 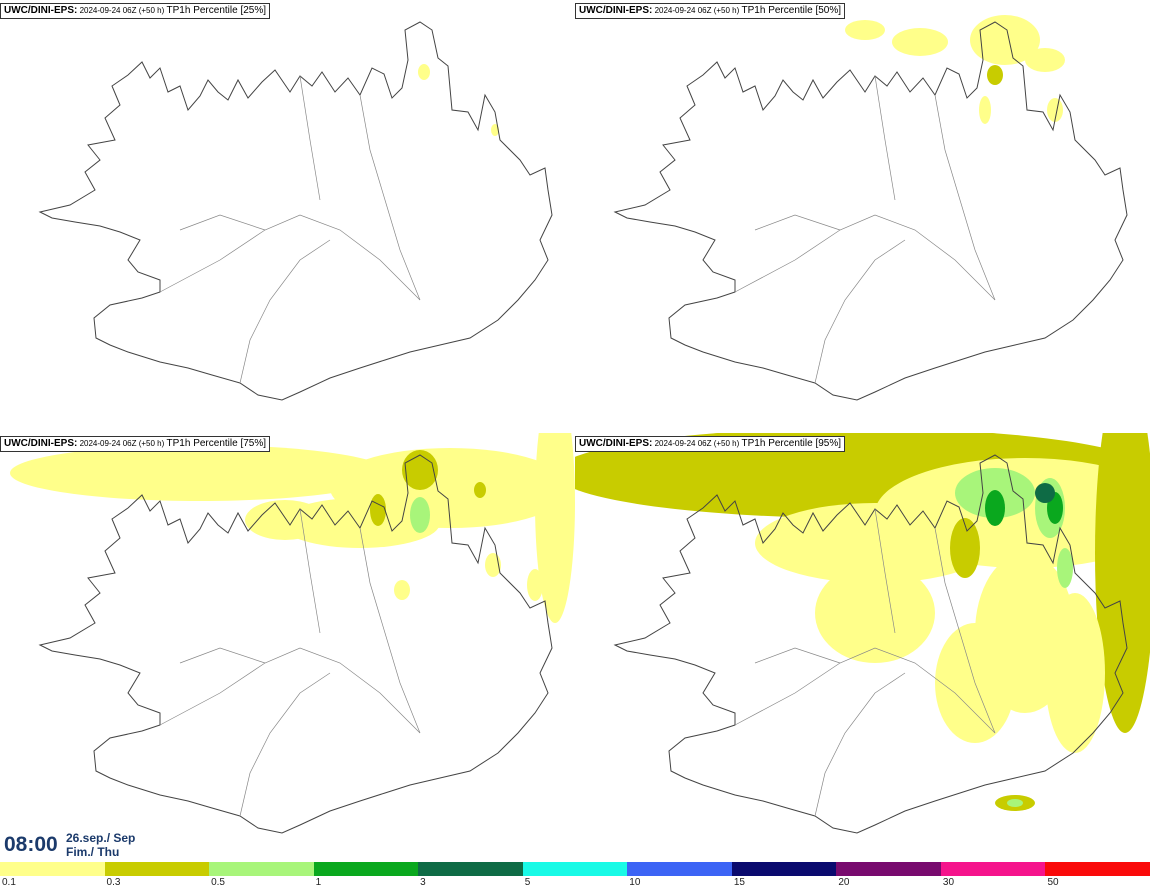 I want to click on valid-date: 26.sep./ Sep Fim./ Thu, so click(x=100, y=845).